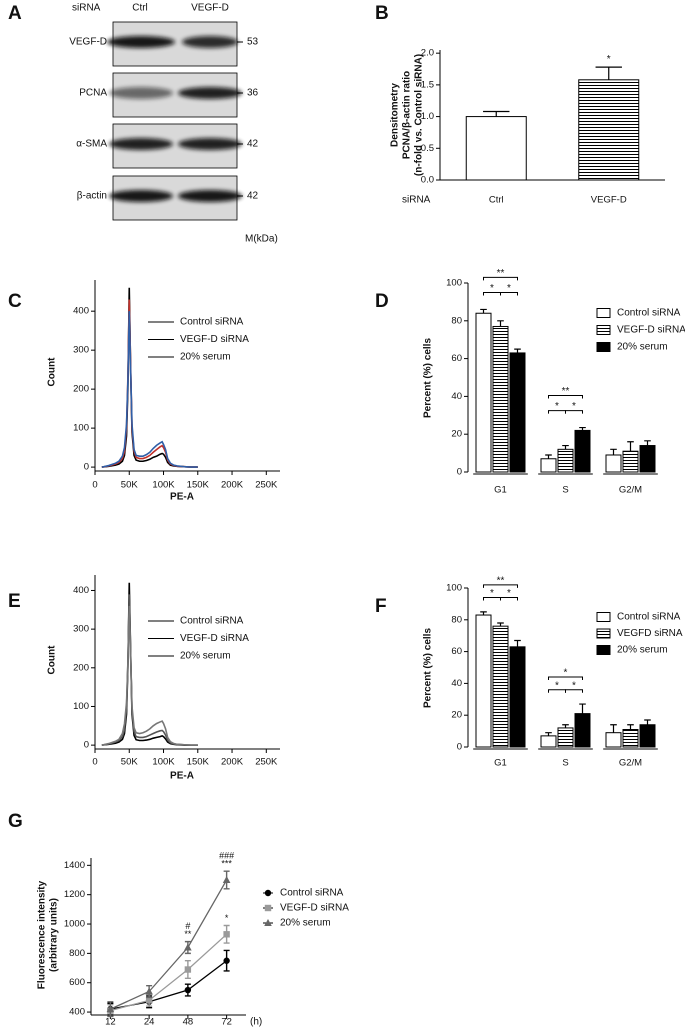 This screenshot has height=1028, width=685. What do you see at coordinates (74, 865) in the screenshot?
I see `y-tick-label: 1400` at bounding box center [74, 865].